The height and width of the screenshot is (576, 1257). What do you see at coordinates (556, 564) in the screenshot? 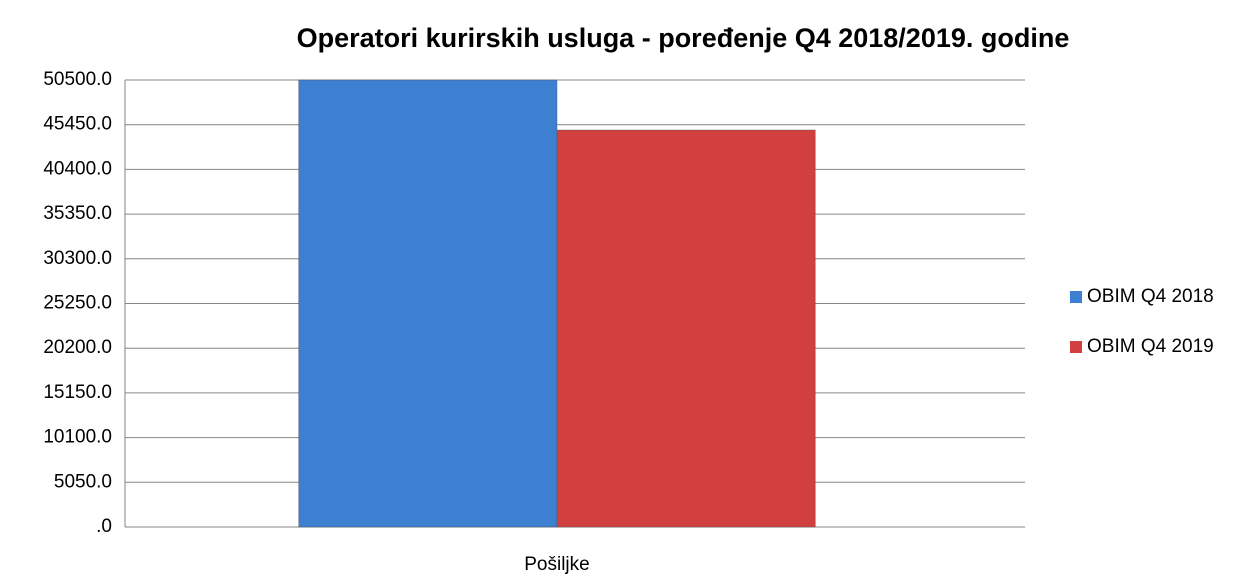
I see `x-tick-label: Pošiljke` at bounding box center [556, 564].